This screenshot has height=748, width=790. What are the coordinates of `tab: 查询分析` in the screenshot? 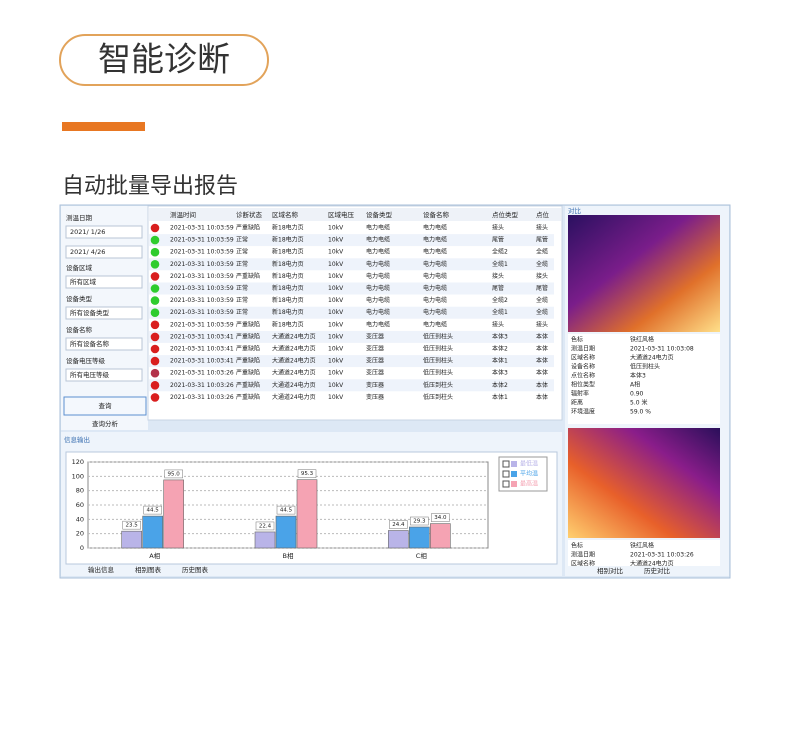 It's located at (105, 423).